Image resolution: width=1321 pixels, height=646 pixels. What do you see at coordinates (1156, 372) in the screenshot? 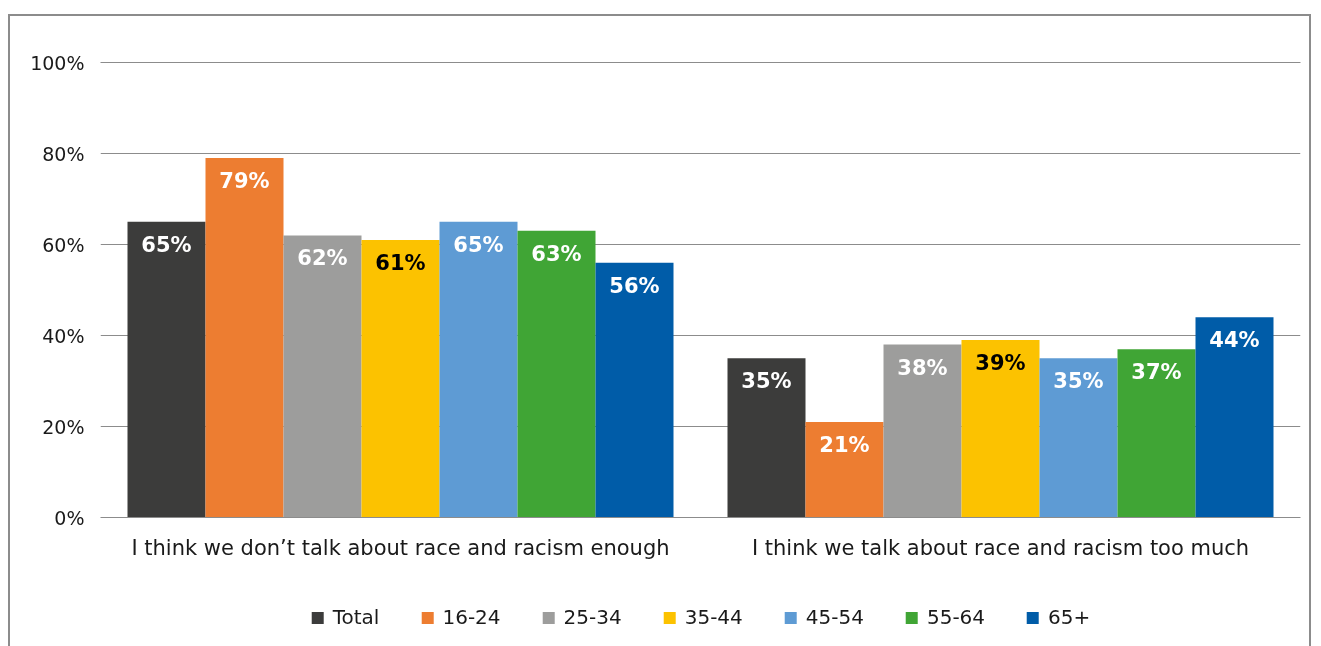
I see `data-label: 37%` at bounding box center [1156, 372].